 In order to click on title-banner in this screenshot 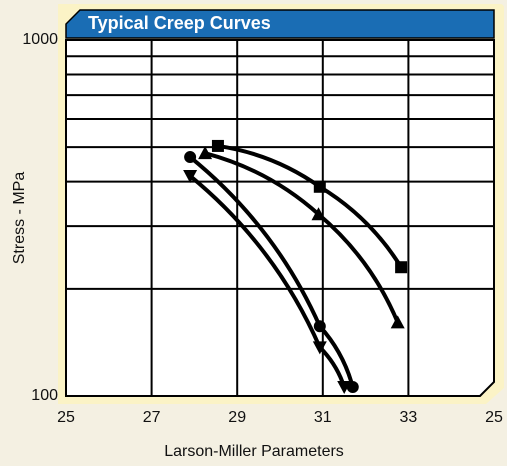, I will do `click(280, 24)`.